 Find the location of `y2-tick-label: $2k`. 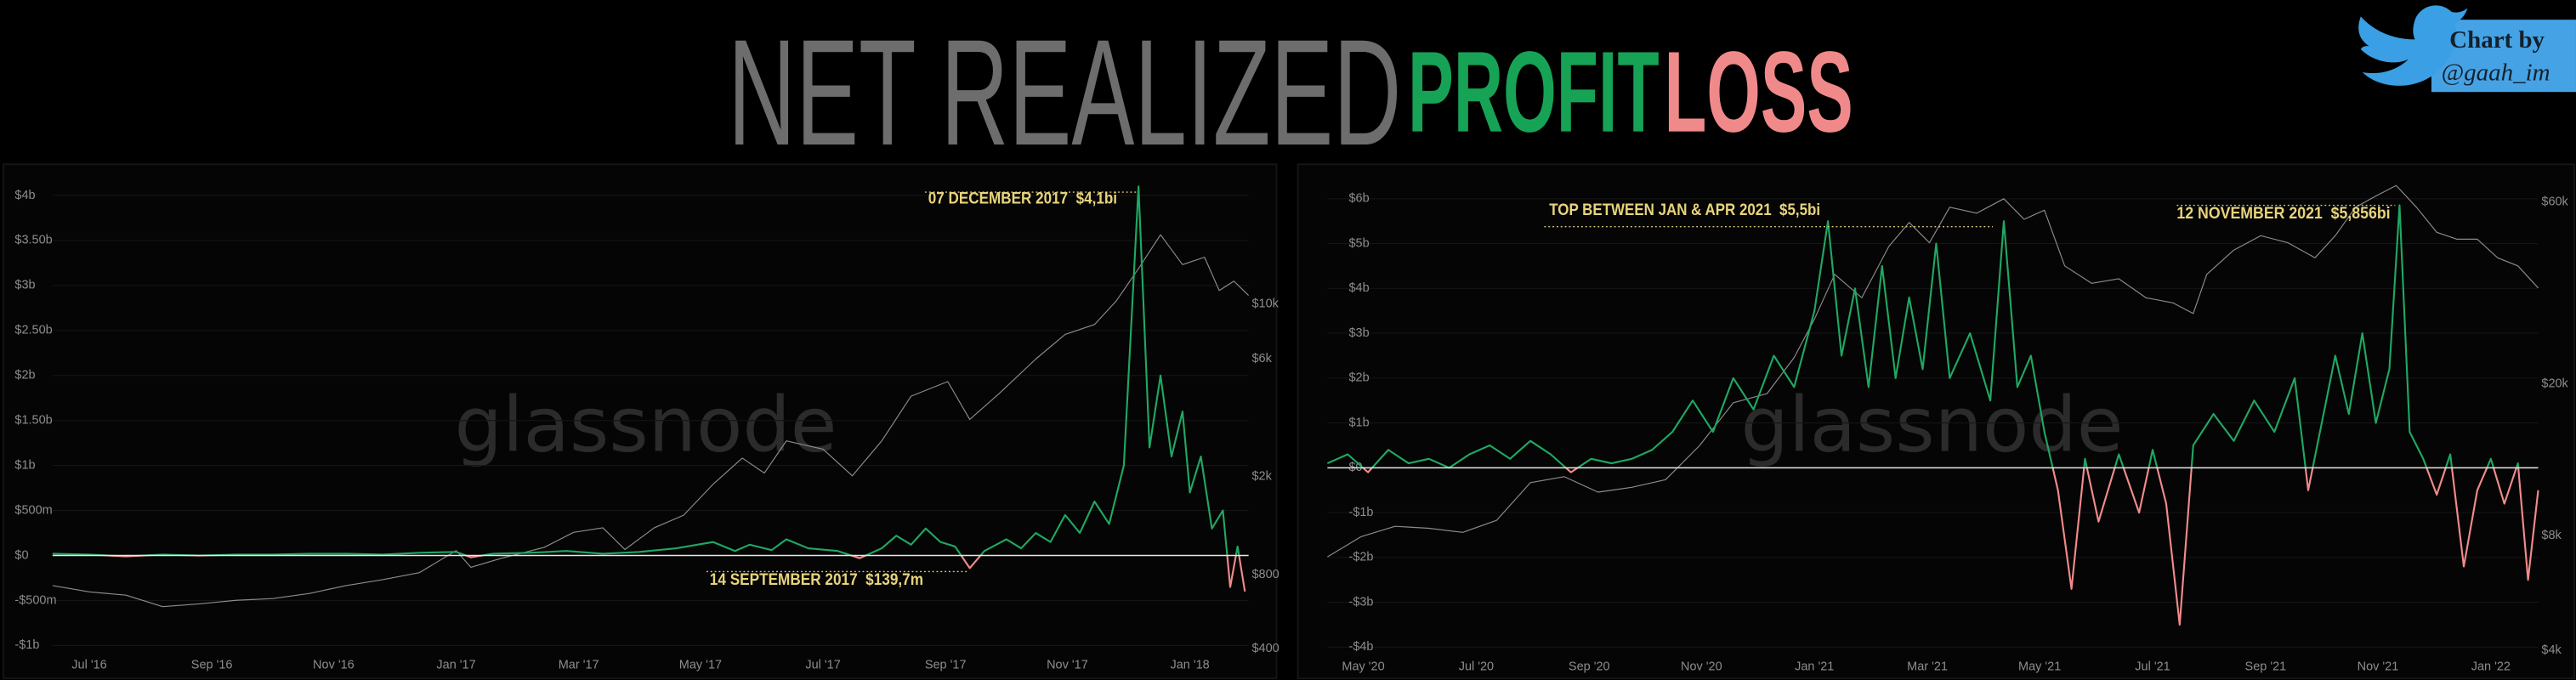

y2-tick-label: $2k is located at coordinates (1262, 476).